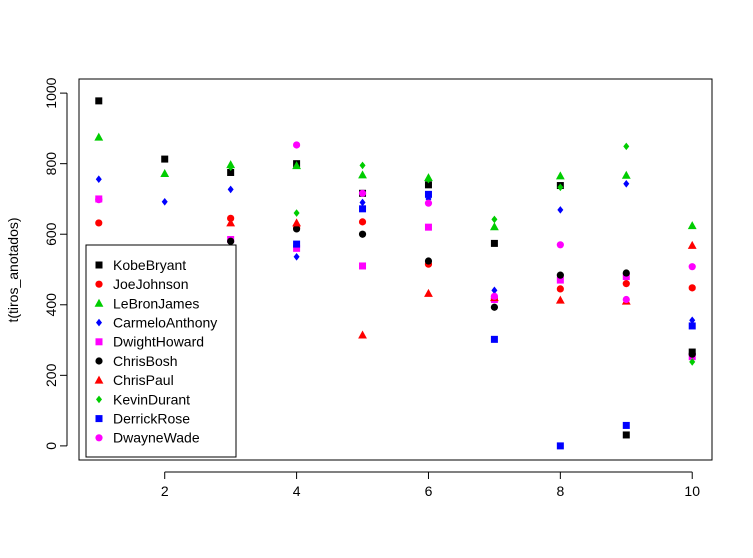 This screenshot has width=753, height=558. I want to click on series-LeBronJames, so click(395, 181).